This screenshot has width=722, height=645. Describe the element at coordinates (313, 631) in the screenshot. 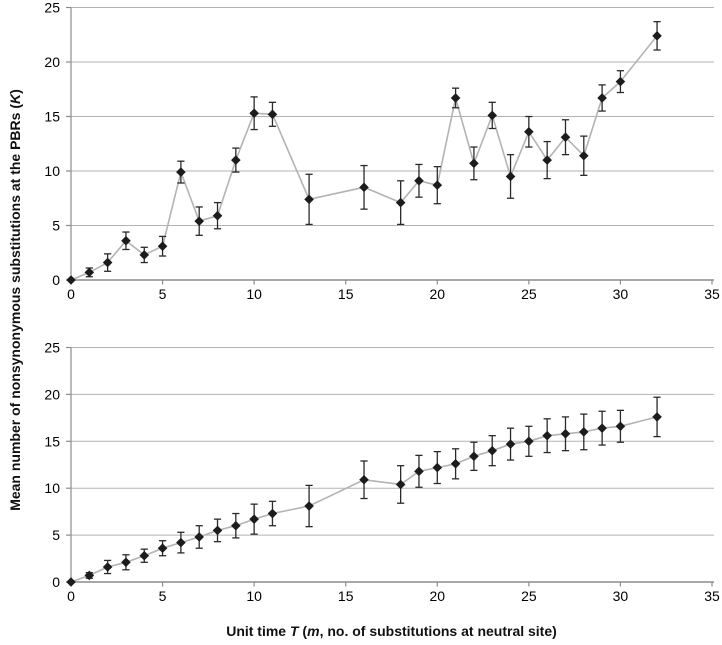

I see `x-axis-title-italic-m: m` at that location.